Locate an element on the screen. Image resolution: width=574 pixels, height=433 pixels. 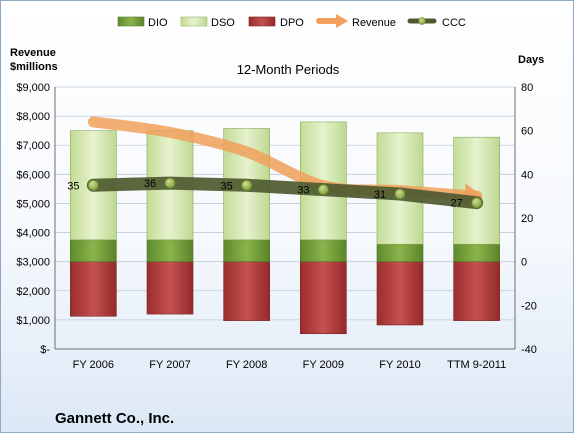
ccc-data-label: 27 is located at coordinates (457, 204).